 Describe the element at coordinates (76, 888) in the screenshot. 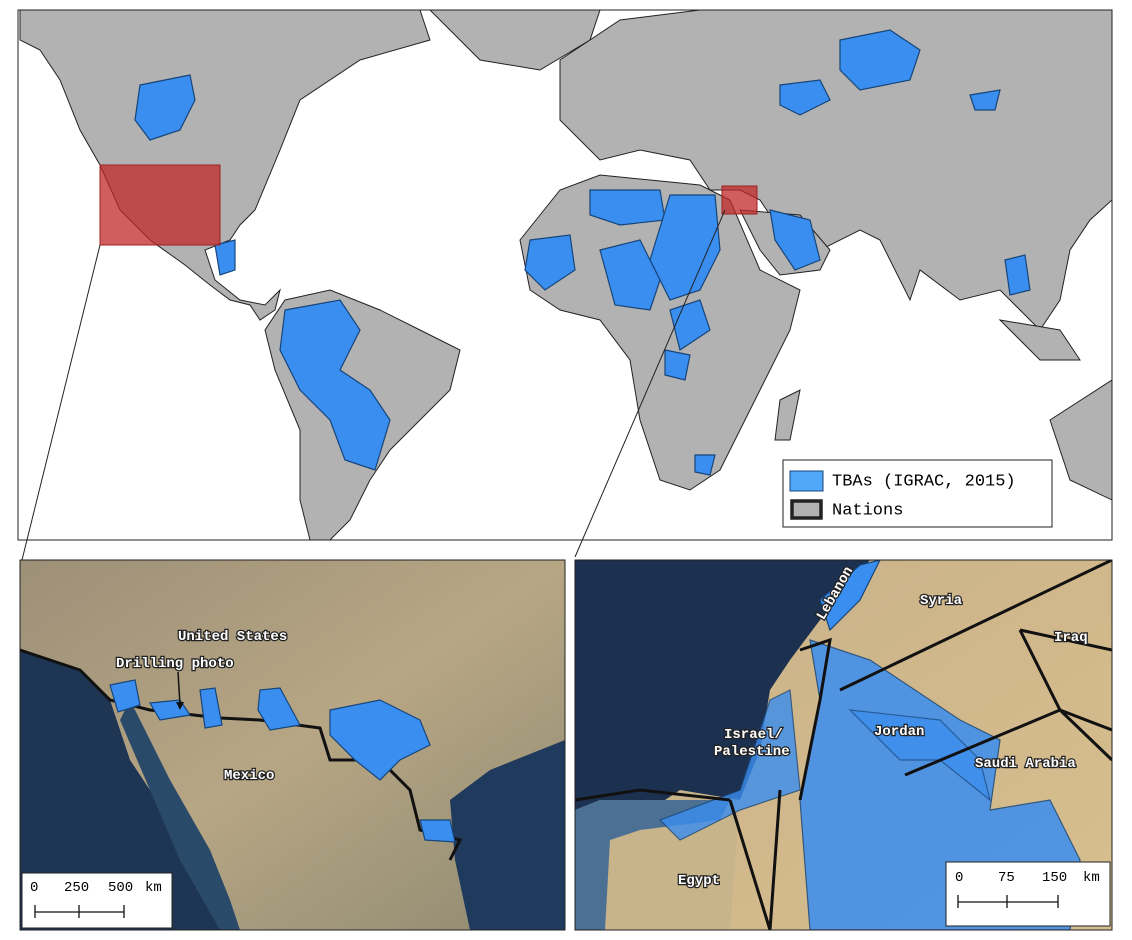

I see `scale-tick-label: 250` at that location.